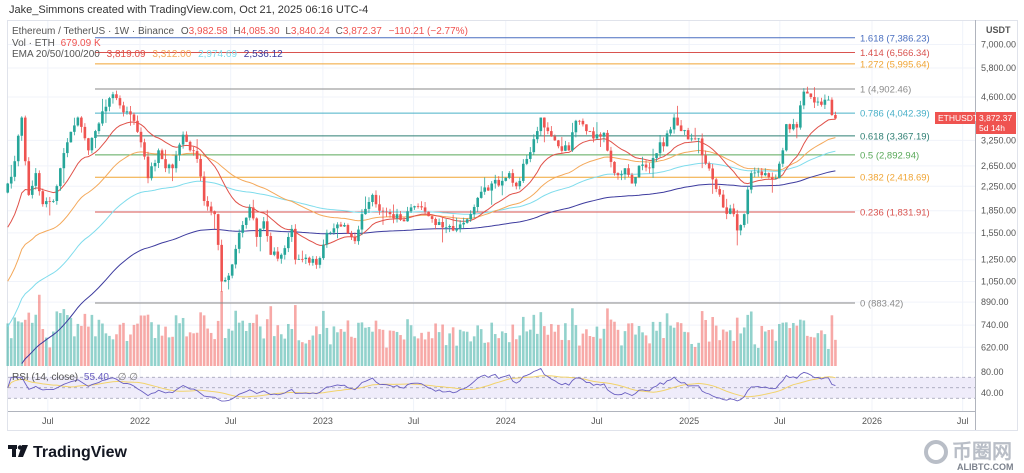 This screenshot has height=473, width=1024. What do you see at coordinates (881, 304) in the screenshot?
I see `fib-level-label: 0 (883.42)` at bounding box center [881, 304].